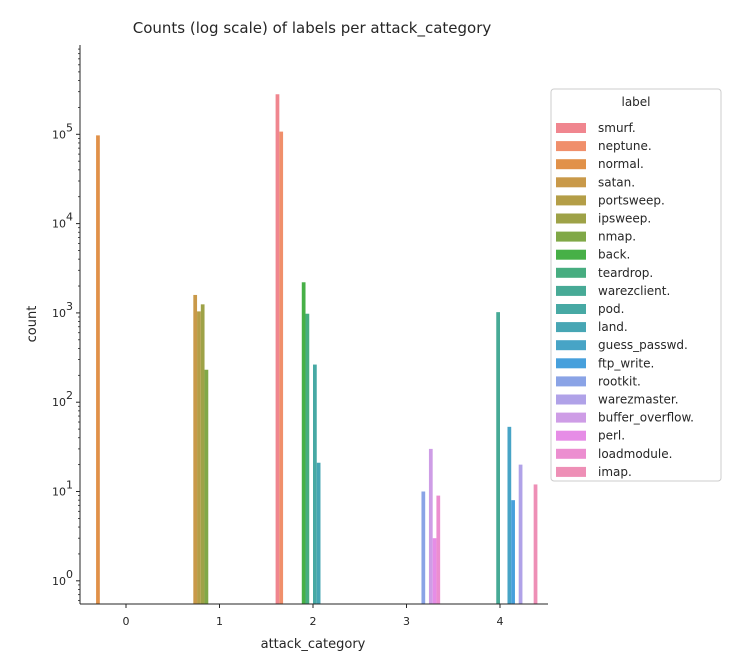  What do you see at coordinates (571, 254) in the screenshot?
I see `legend-swatch-back` at bounding box center [571, 254].